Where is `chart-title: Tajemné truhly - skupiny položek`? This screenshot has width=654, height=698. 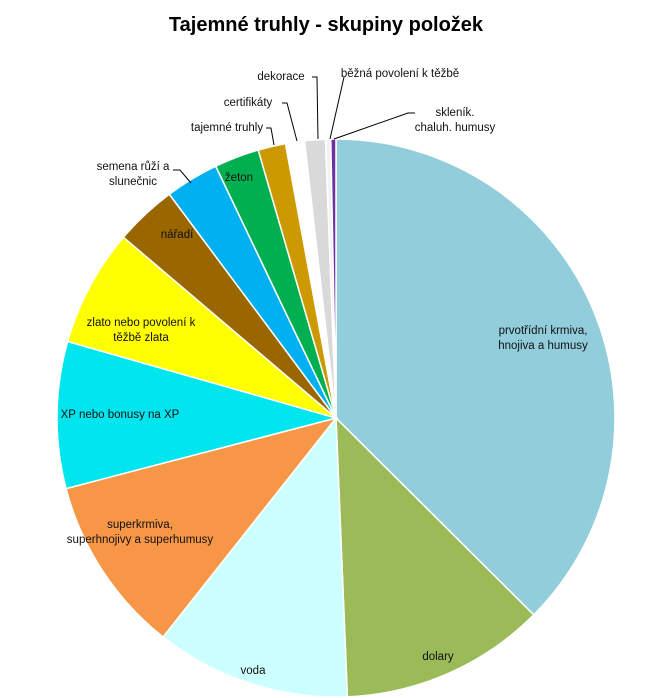 chart-title: Tajemné truhly - skupiny položek is located at coordinates (326, 25).